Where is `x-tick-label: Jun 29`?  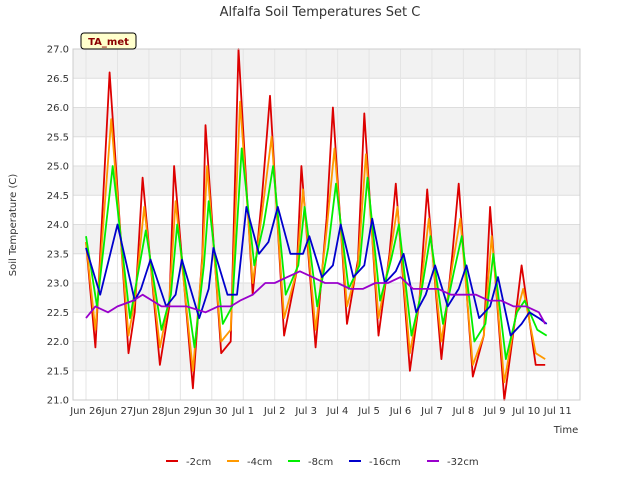 x-tick-label: Jun 29 is located at coordinates (180, 411).